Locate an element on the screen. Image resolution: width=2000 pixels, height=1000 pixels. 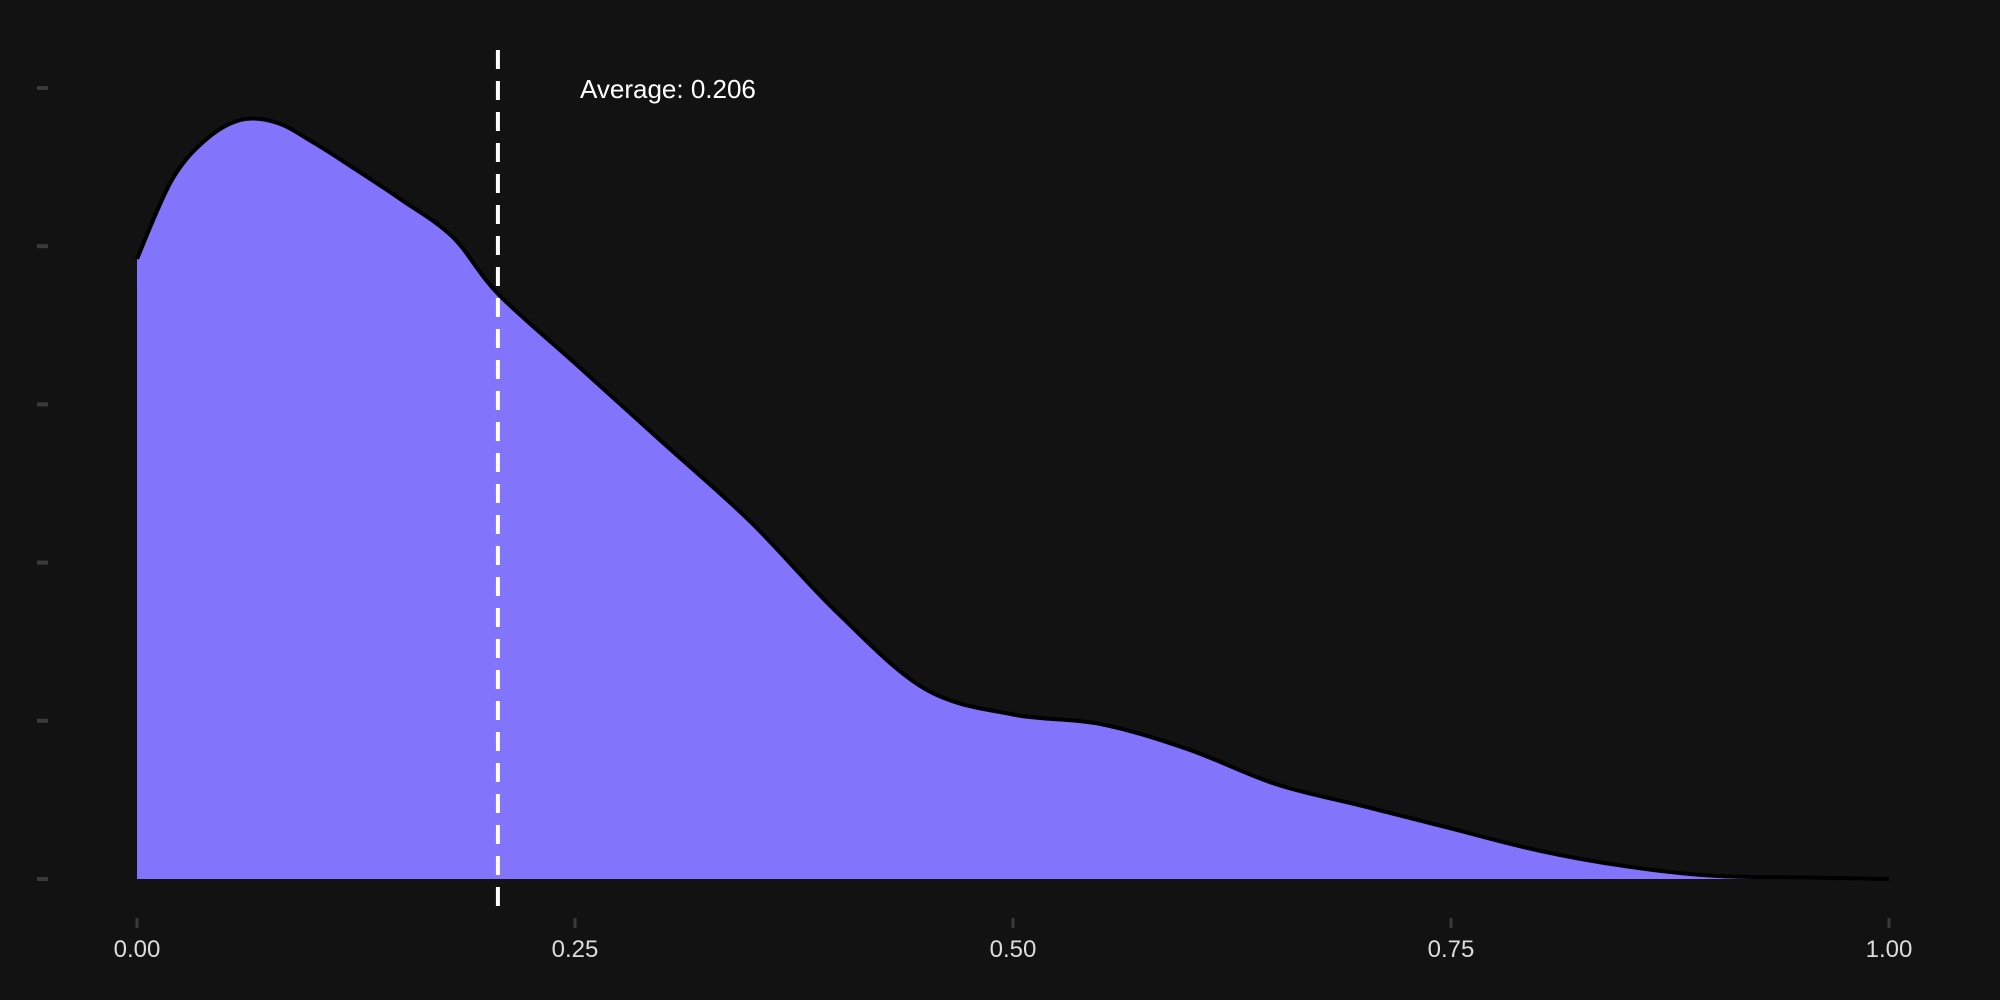
x-tick-label: 1.00 is located at coordinates (1889, 949).